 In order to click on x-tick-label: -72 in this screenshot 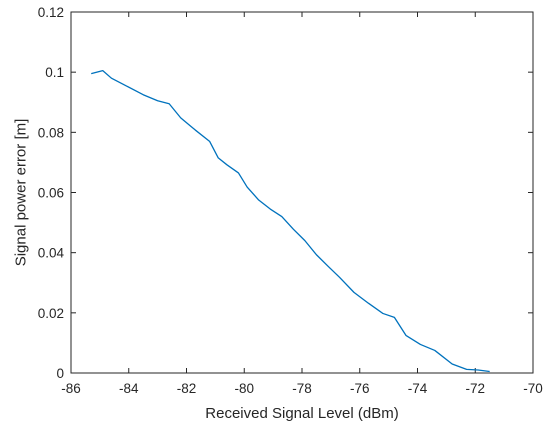, I will do `click(475, 388)`.